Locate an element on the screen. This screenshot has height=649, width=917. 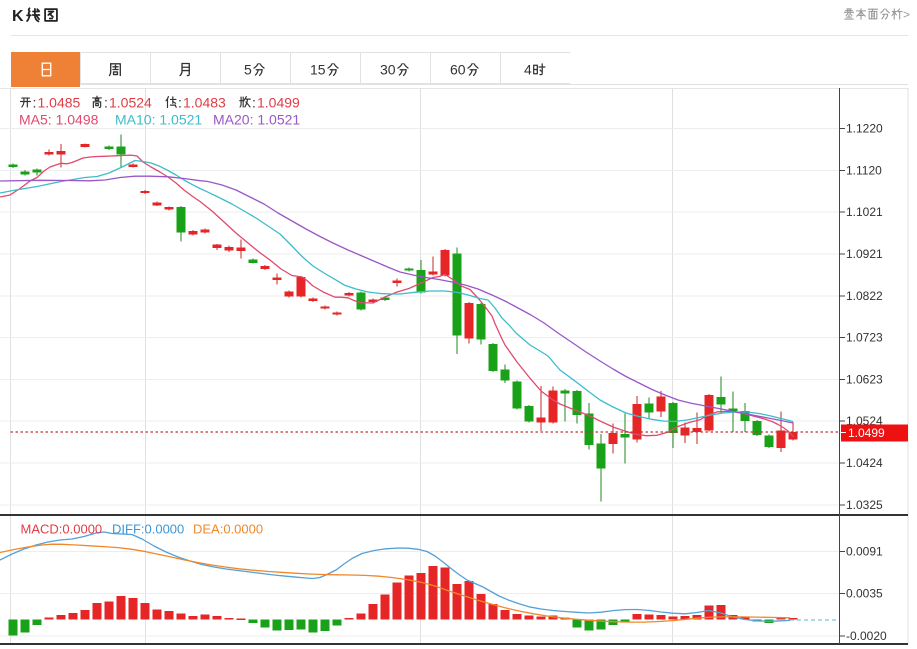
svg-text: 1.1021 is located at coordinates (864, 212).